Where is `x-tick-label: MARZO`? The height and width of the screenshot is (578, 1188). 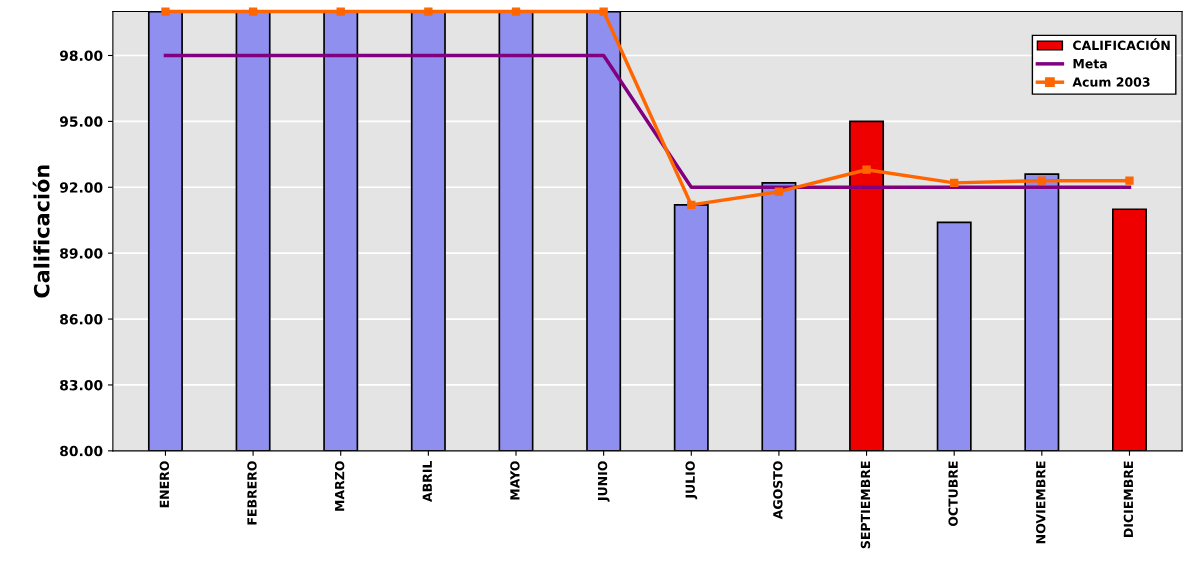
x-tick-label: MARZO is located at coordinates (339, 486).